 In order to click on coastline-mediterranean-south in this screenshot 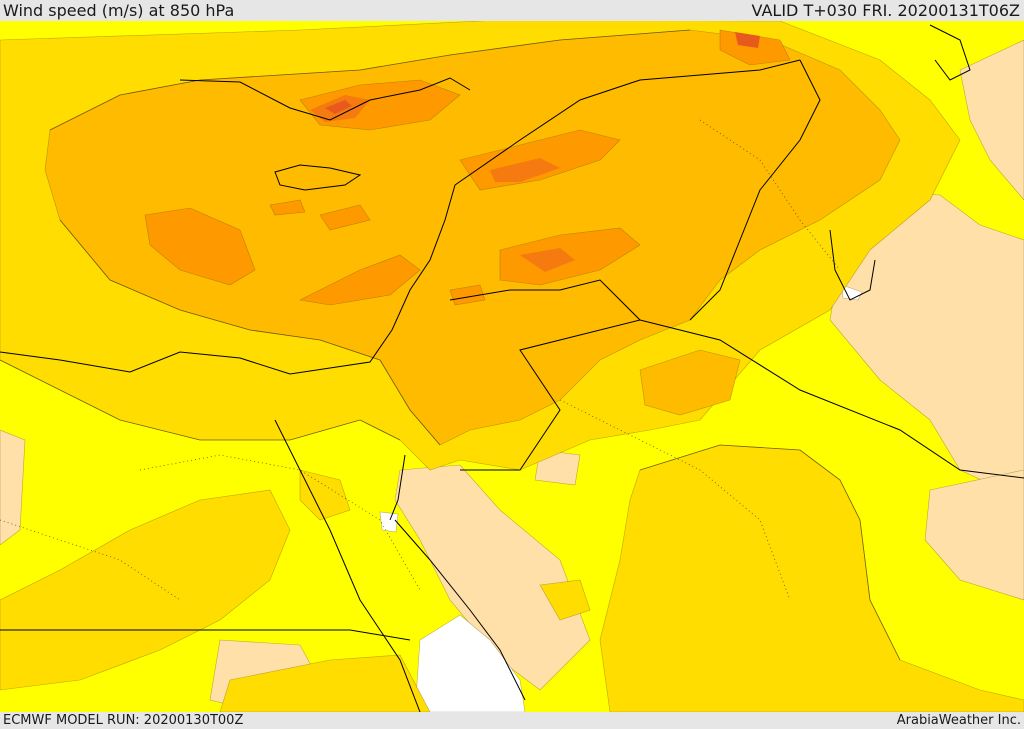, I will do `click(228, 279)`.